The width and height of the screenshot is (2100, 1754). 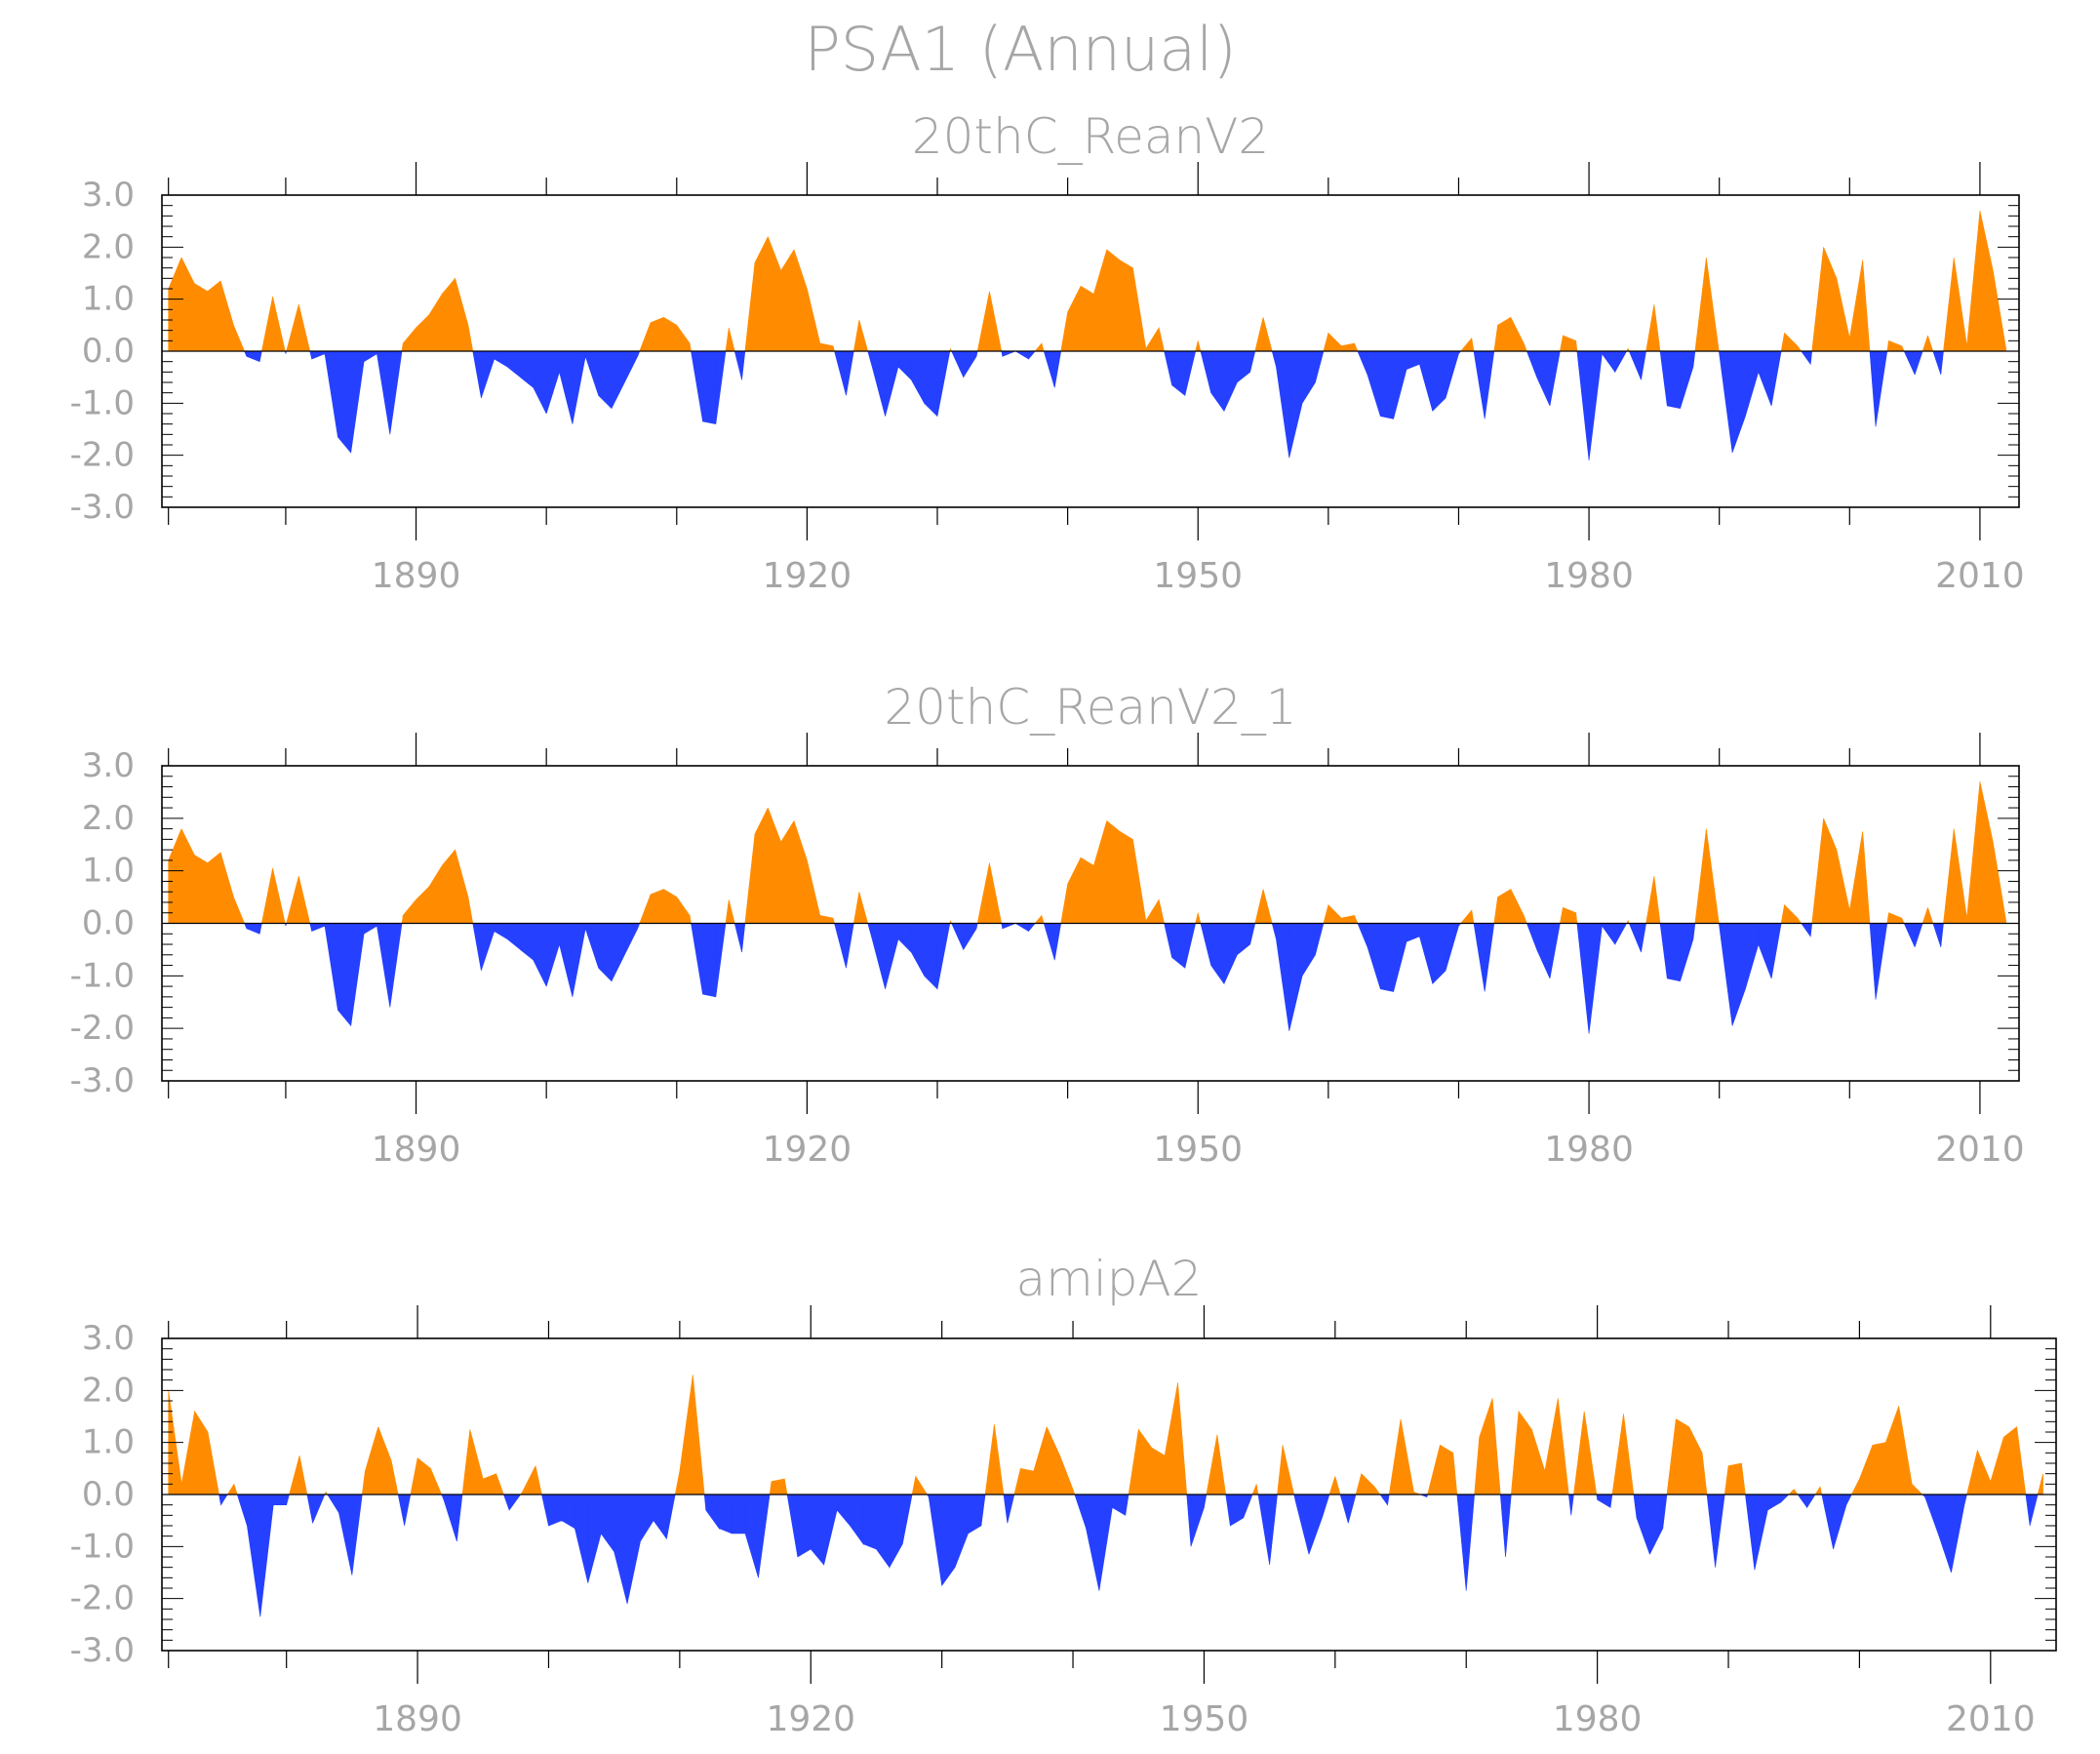 What do you see at coordinates (1090, 707) in the screenshot?
I see `panel-title: 20thC_ReanV2_1` at bounding box center [1090, 707].